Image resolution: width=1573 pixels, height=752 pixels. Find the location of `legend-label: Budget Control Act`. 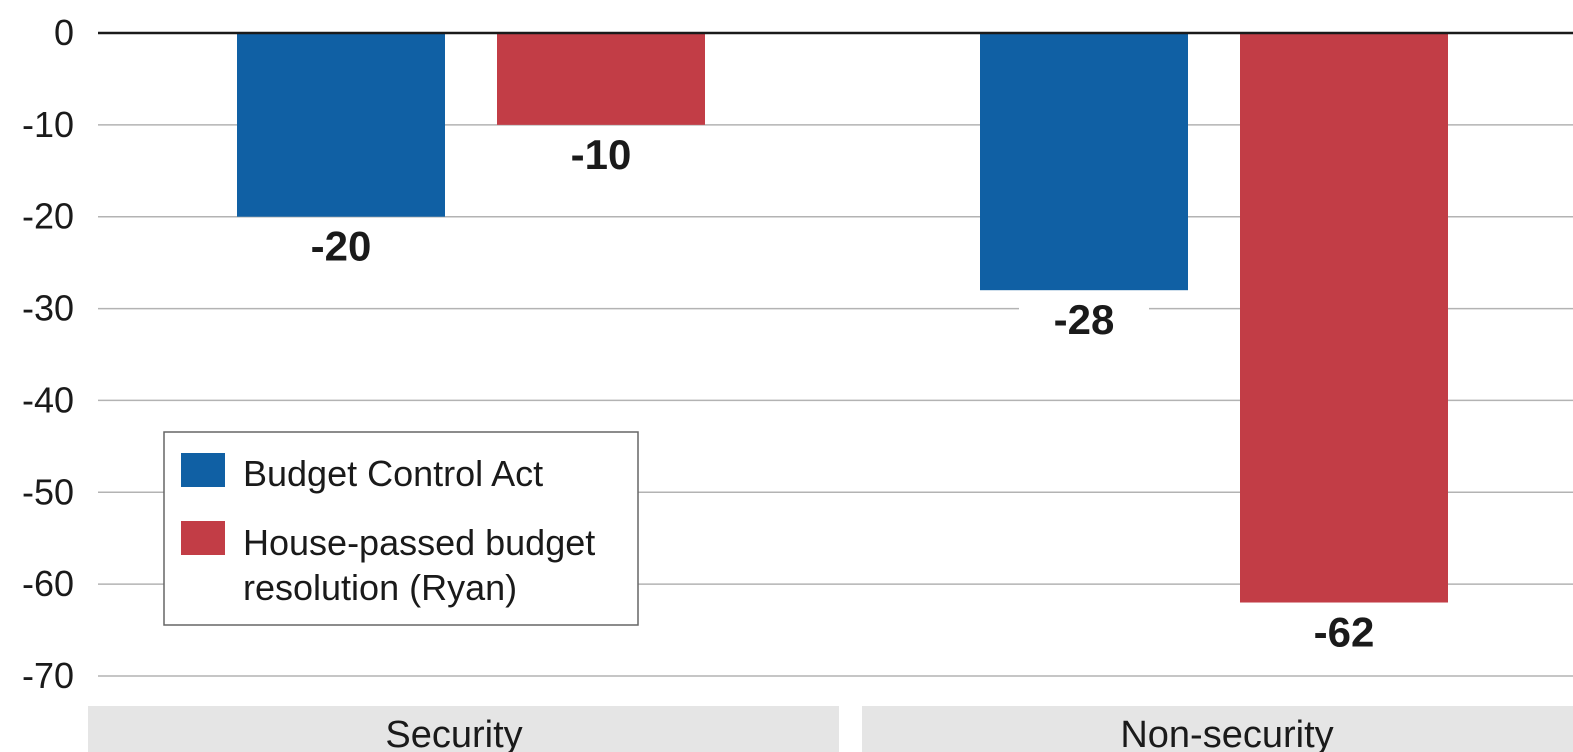

legend-label: Budget Control Act is located at coordinates (393, 473).